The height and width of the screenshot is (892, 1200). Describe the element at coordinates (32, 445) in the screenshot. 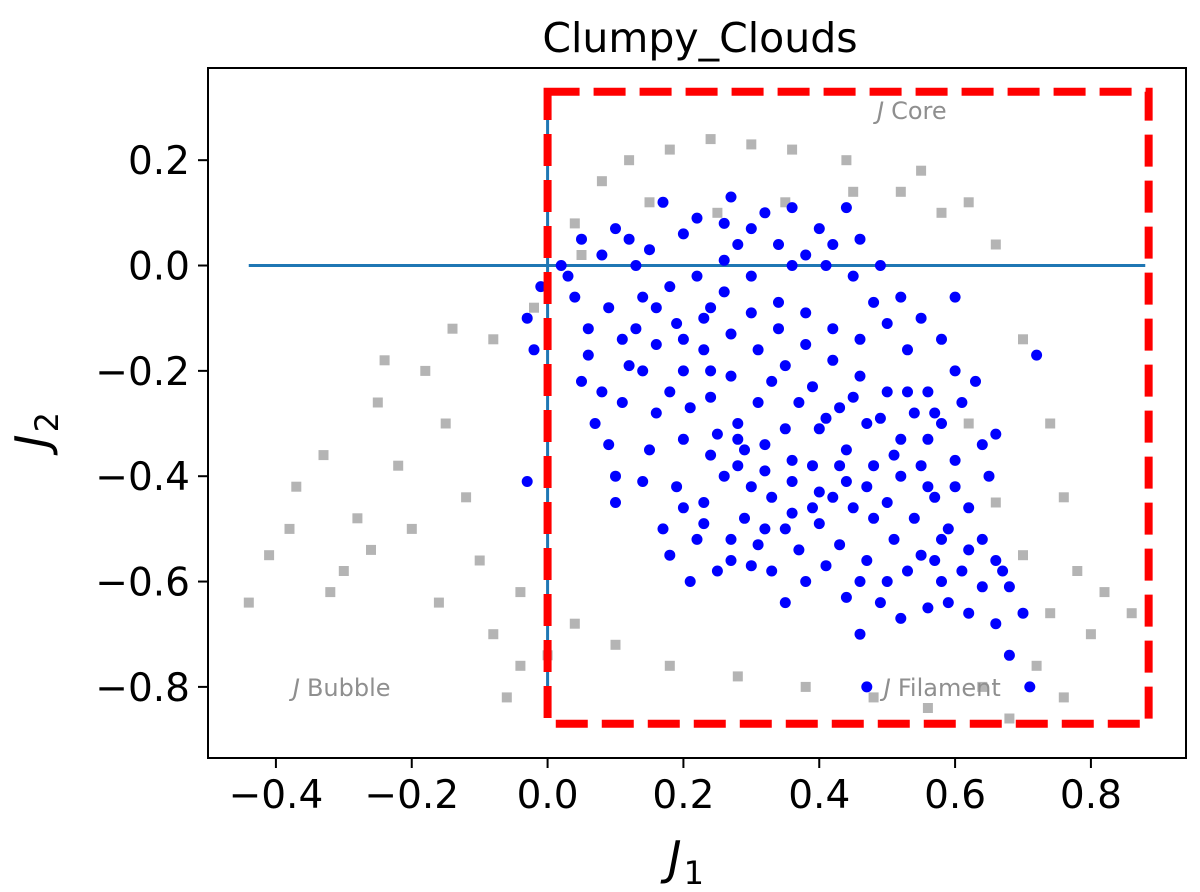

I see `y-axis-title-main: J` at that location.